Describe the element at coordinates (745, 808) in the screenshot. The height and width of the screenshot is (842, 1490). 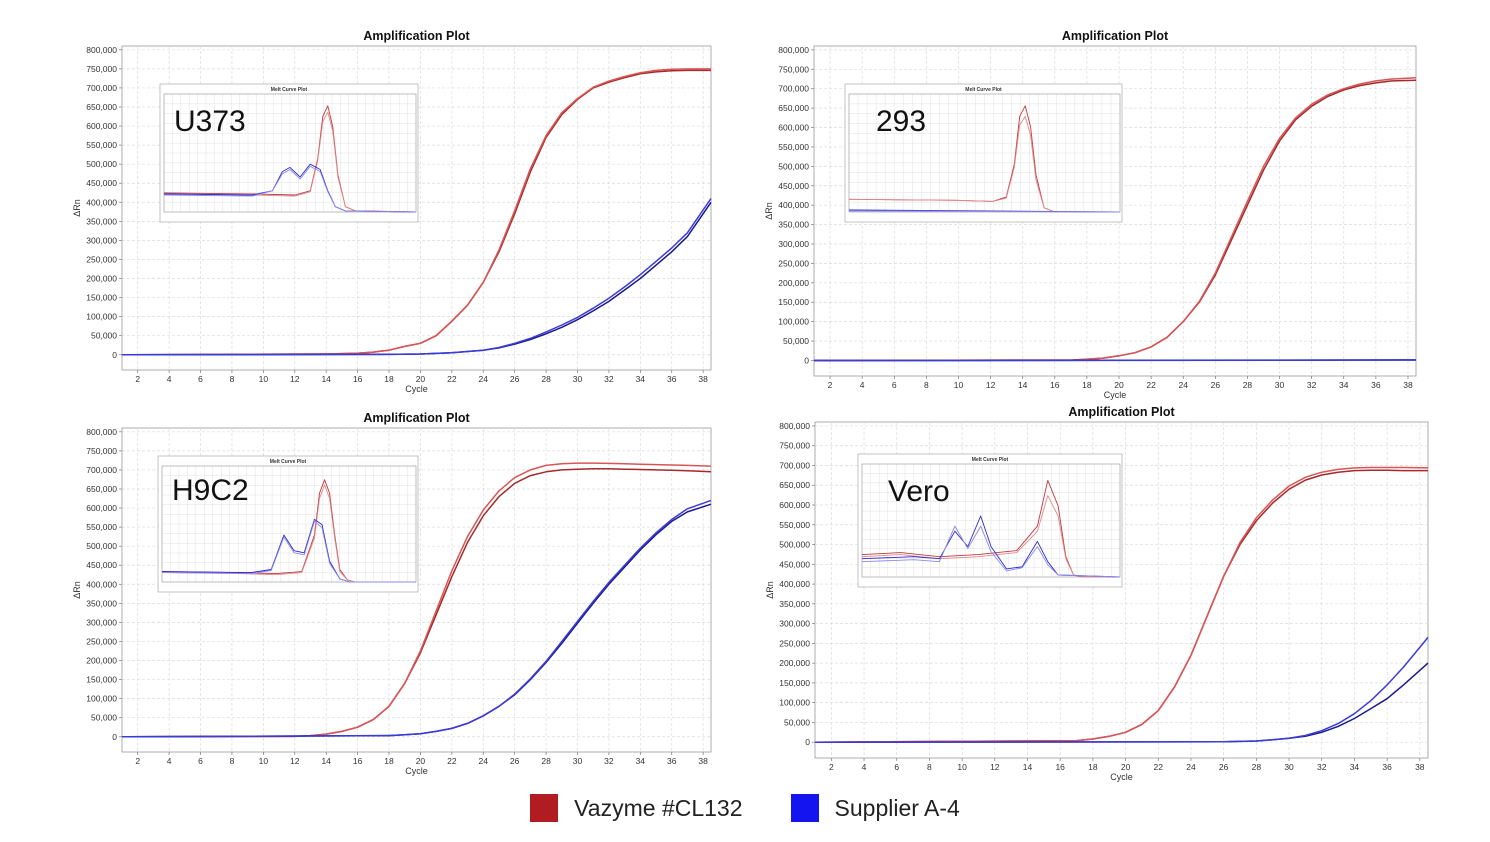
I see `legend: Vazyme #CL132 Supplier A-4` at that location.